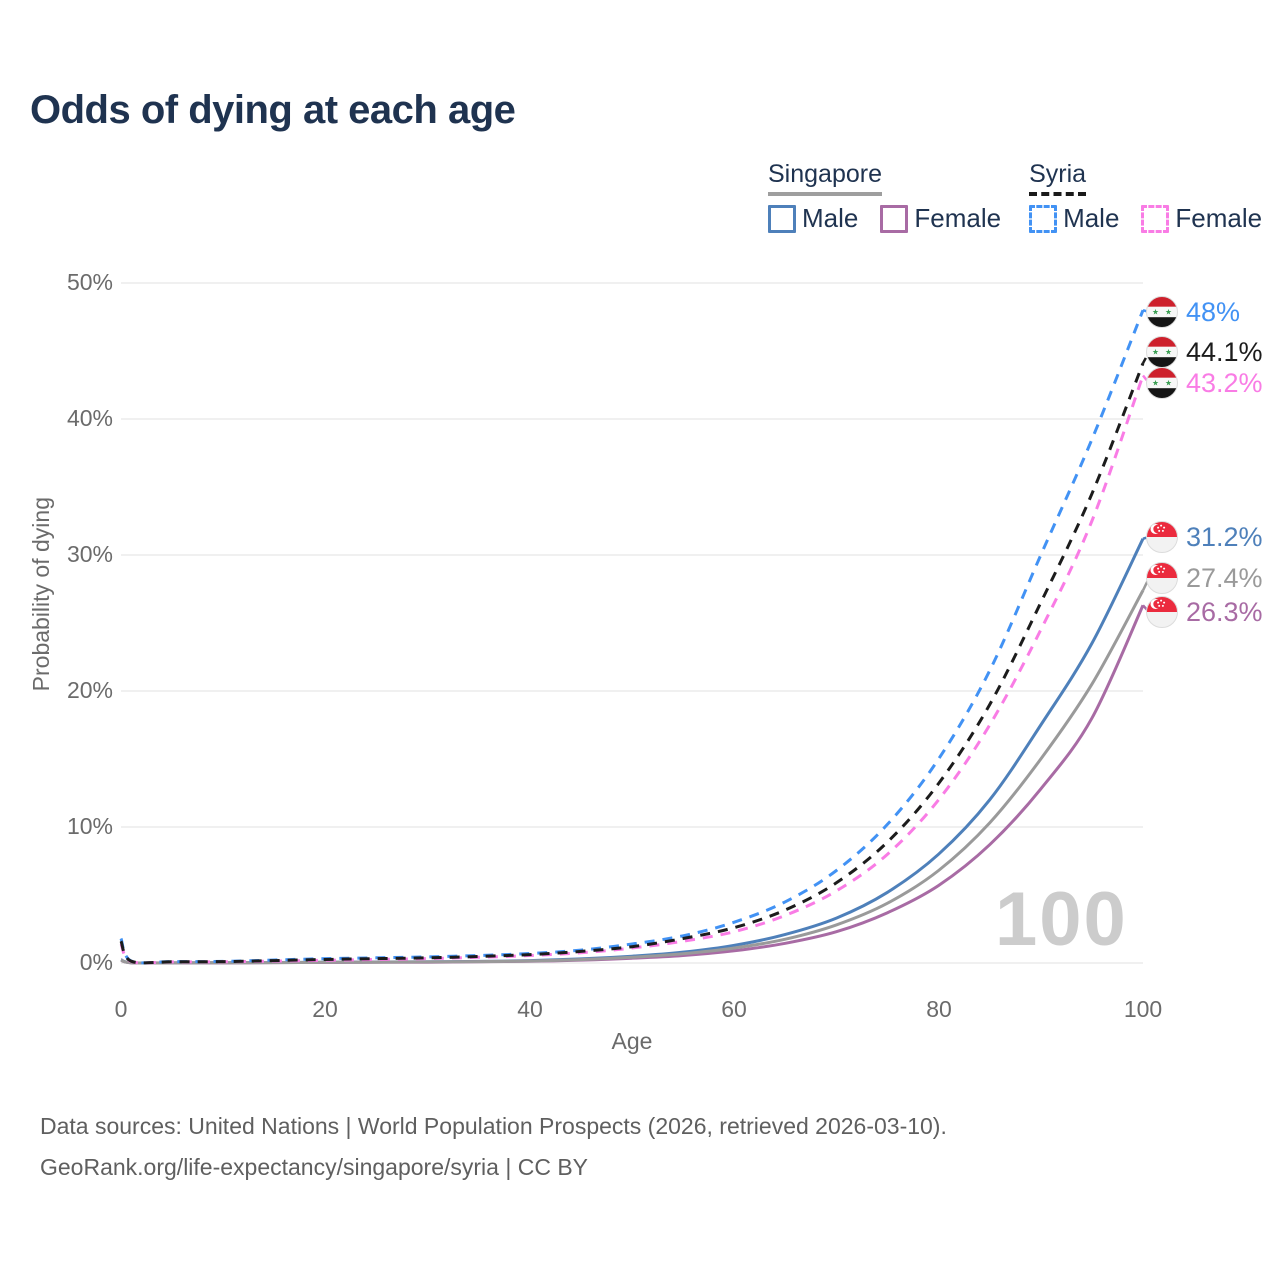  What do you see at coordinates (530, 1009) in the screenshot?
I see `x-tick-40: 40` at bounding box center [530, 1009].